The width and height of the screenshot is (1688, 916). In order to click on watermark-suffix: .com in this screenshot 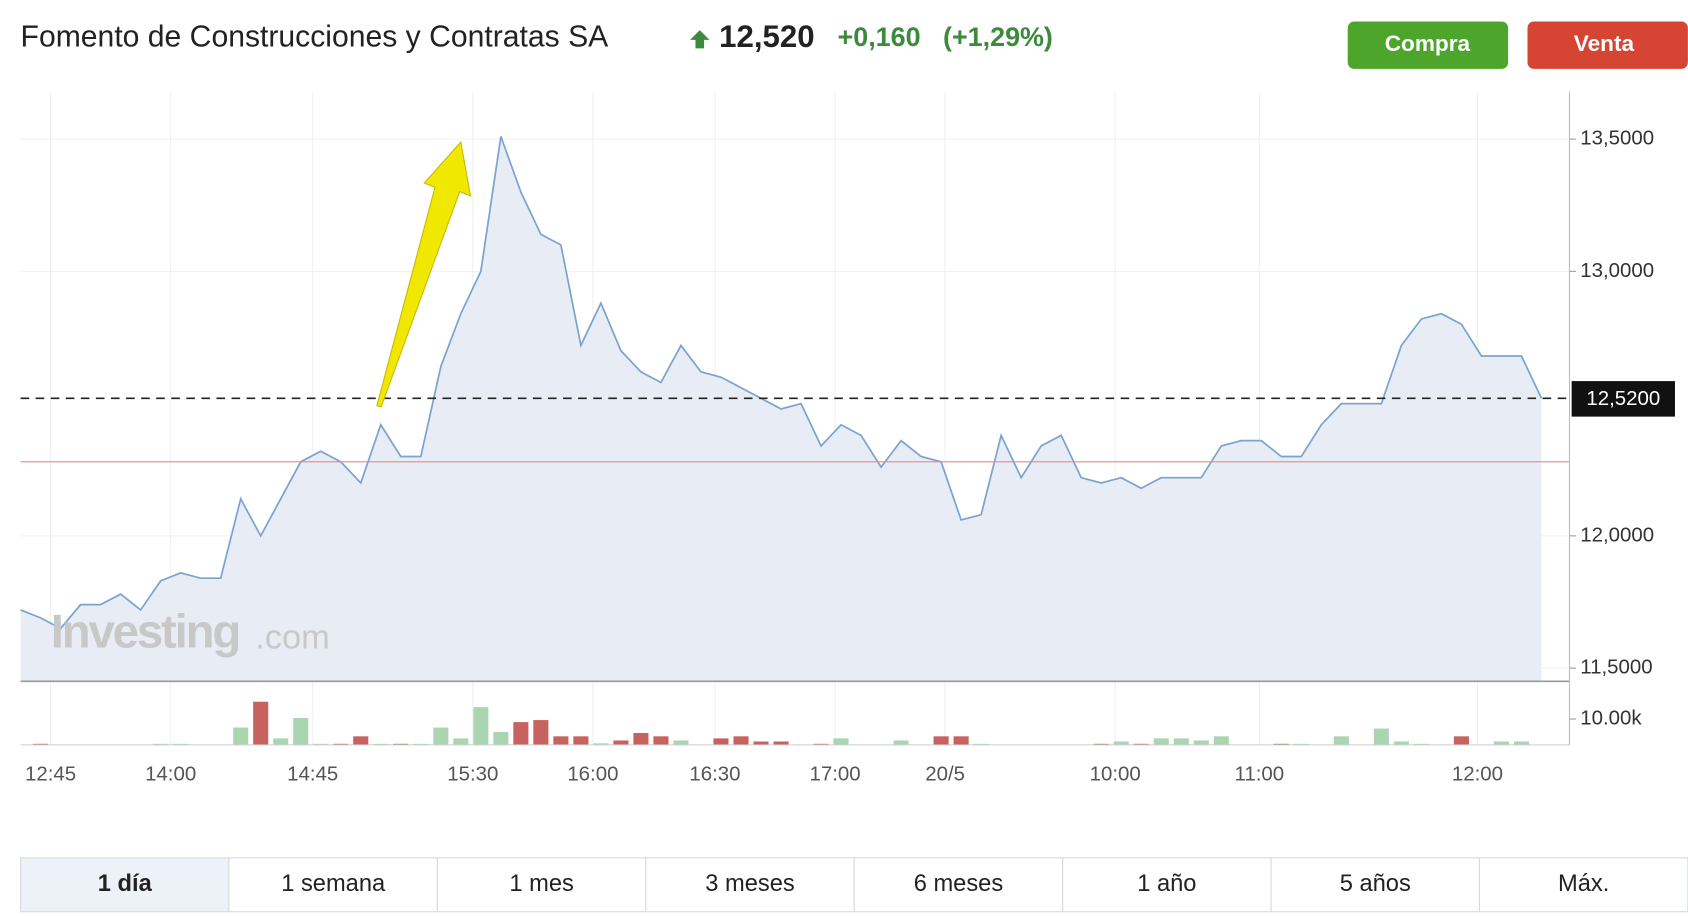, I will do `click(292, 637)`.